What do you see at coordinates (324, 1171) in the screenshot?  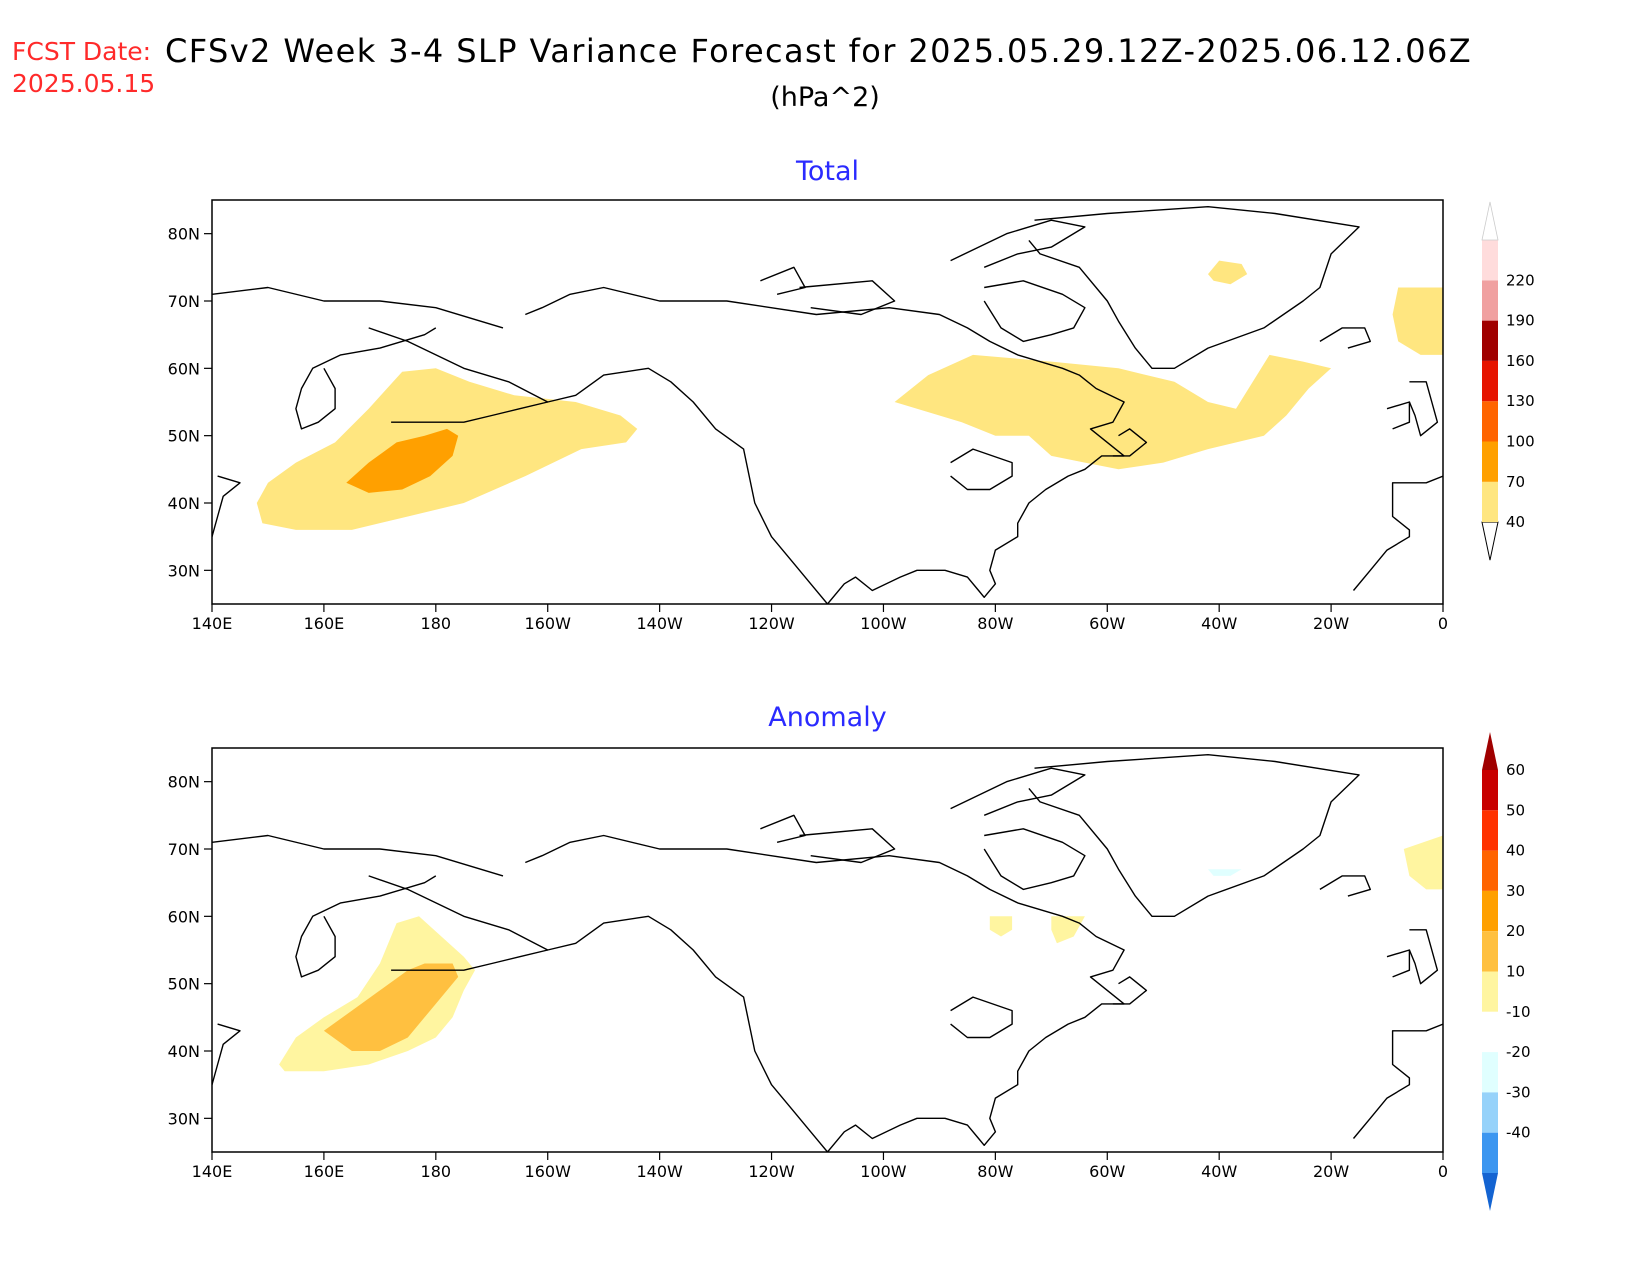 I see `lon-tick-label: 160E` at bounding box center [324, 1171].